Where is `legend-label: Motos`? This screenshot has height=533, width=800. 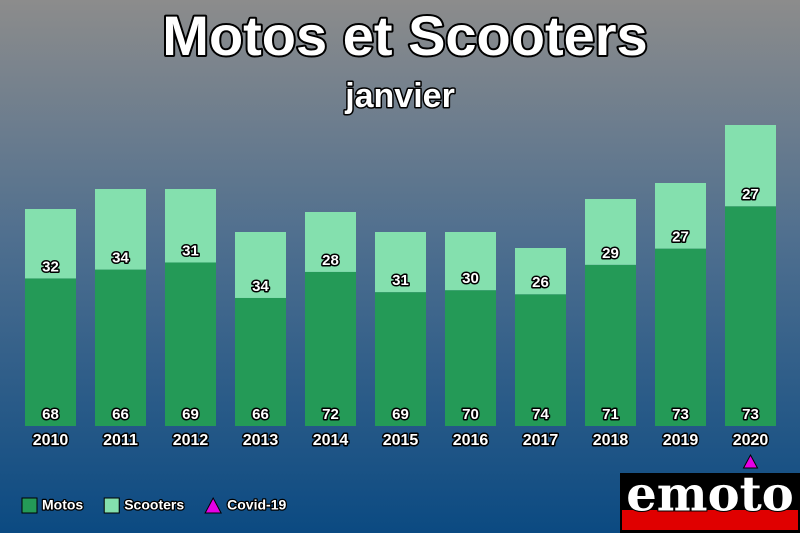
legend-label: Motos is located at coordinates (62, 505).